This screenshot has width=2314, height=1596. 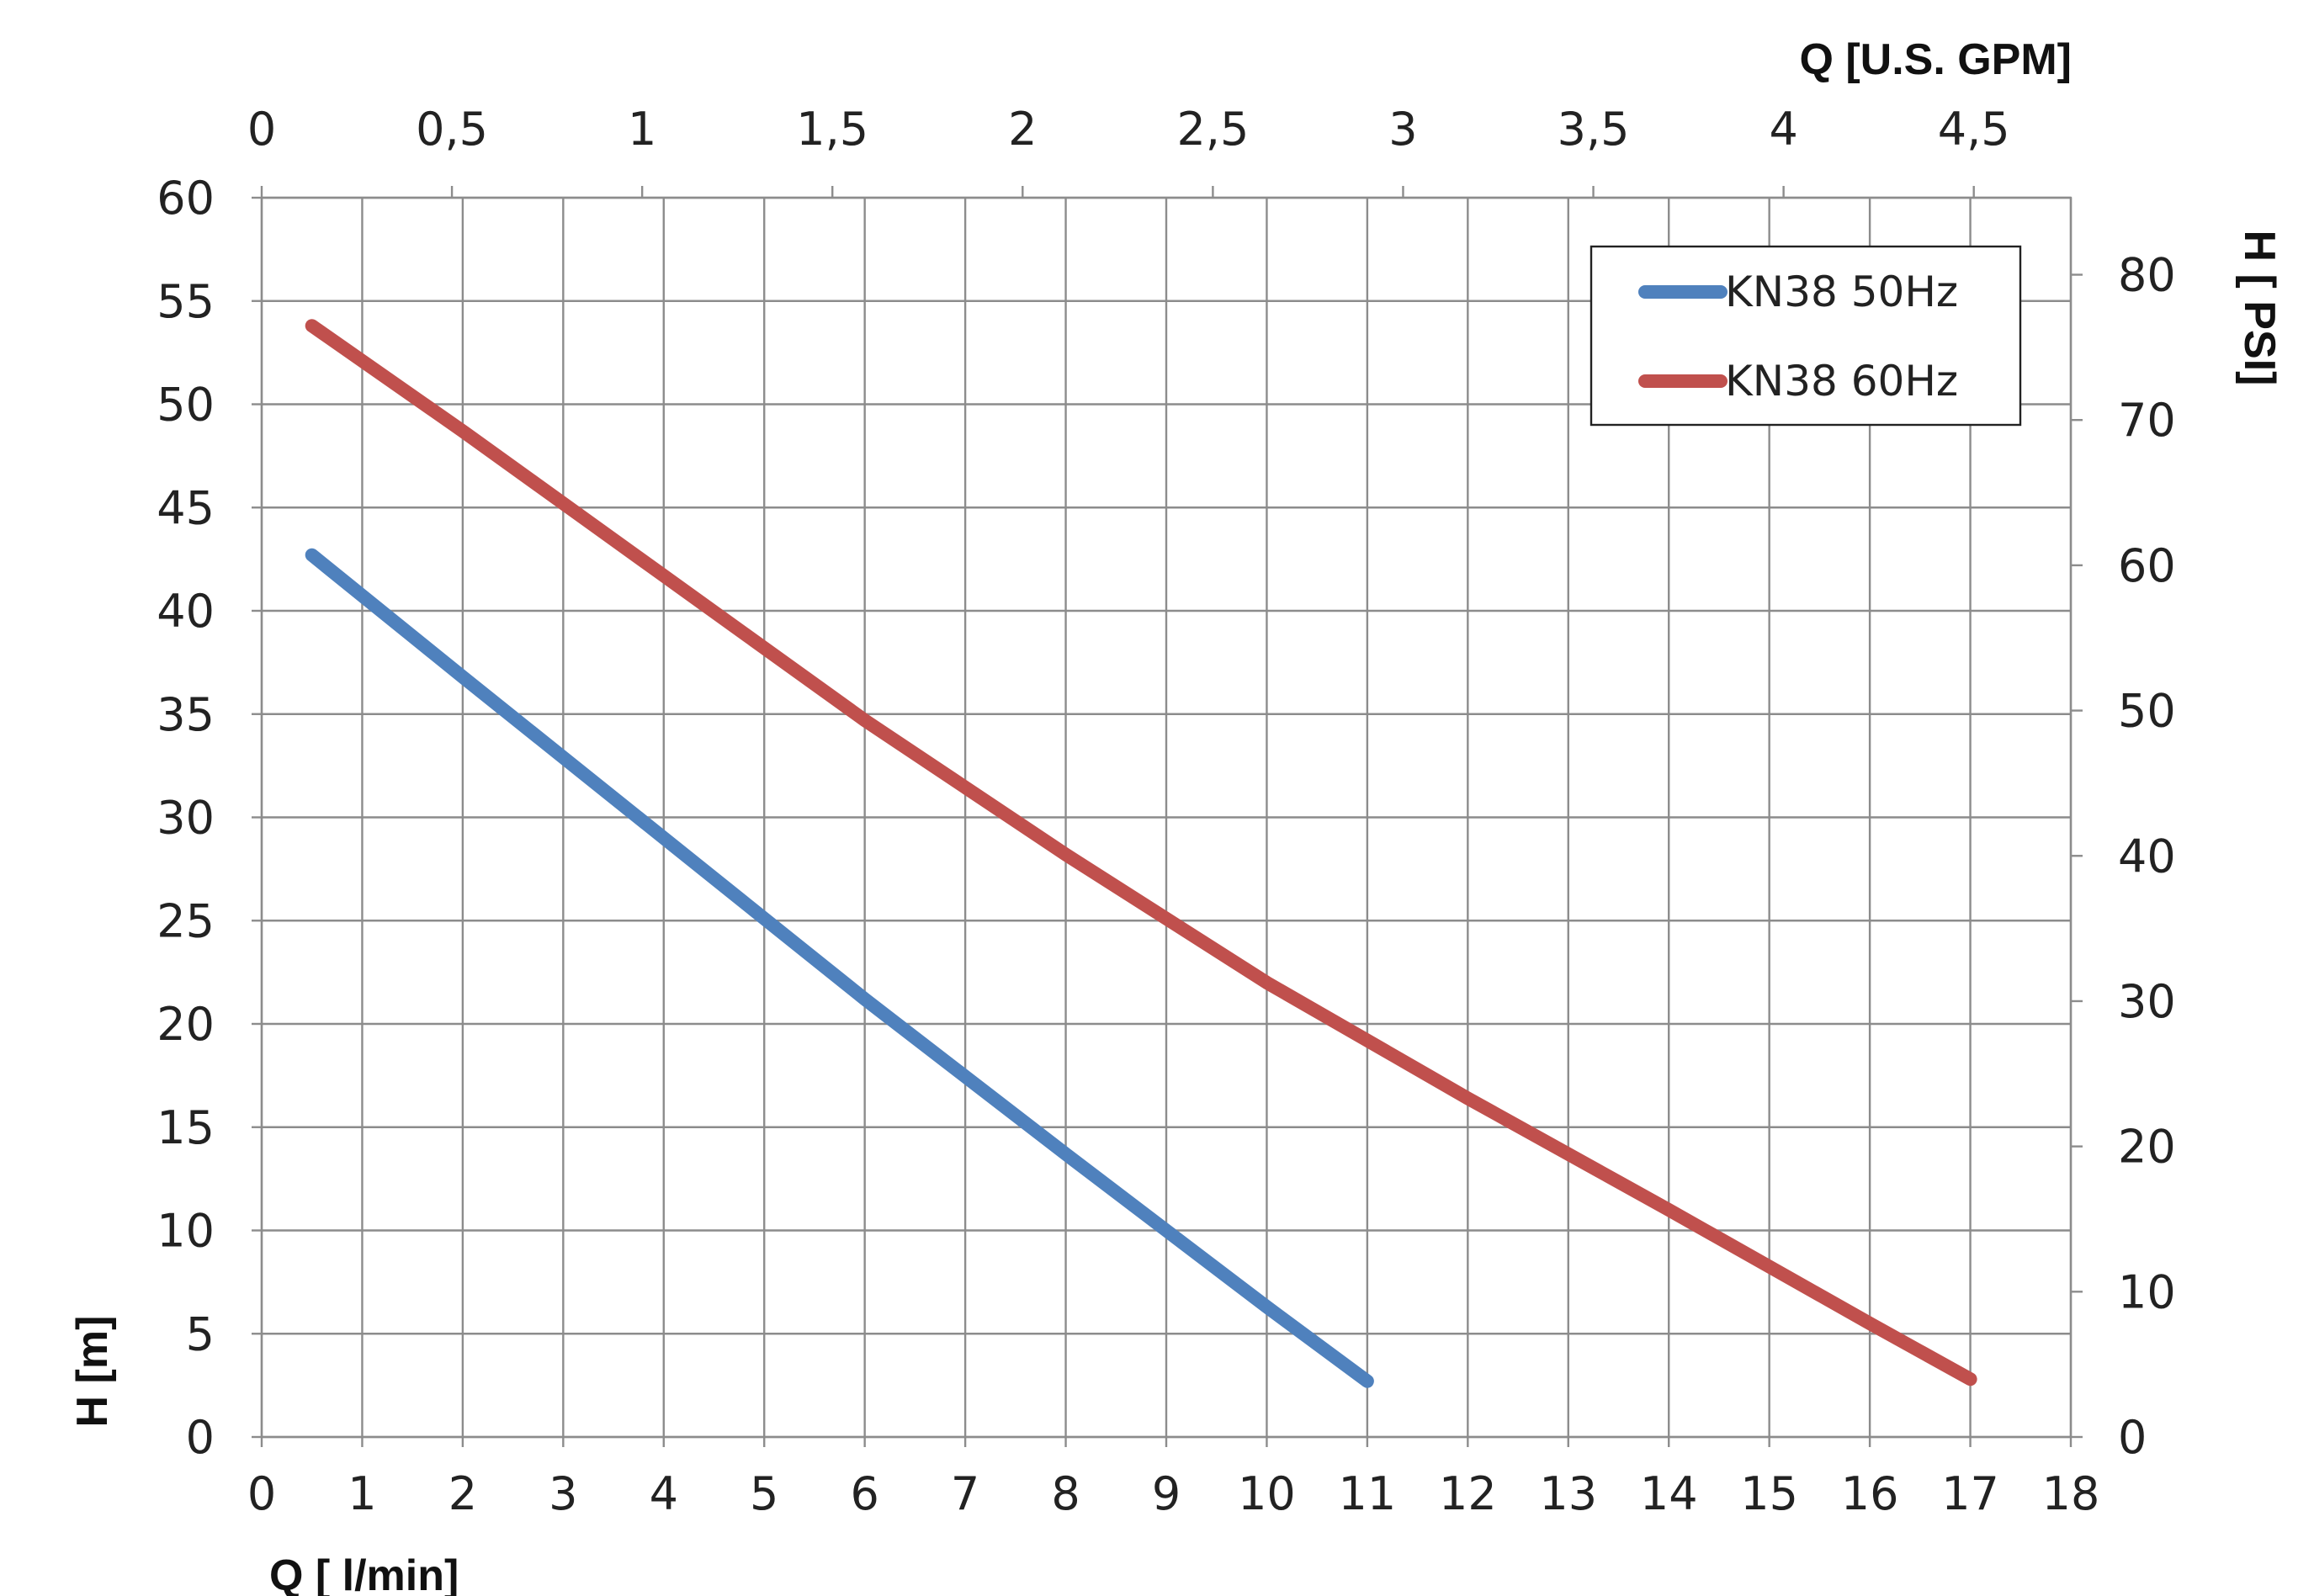 What do you see at coordinates (362, 1493) in the screenshot?
I see `x-bottom-tick-label: 1` at bounding box center [362, 1493].